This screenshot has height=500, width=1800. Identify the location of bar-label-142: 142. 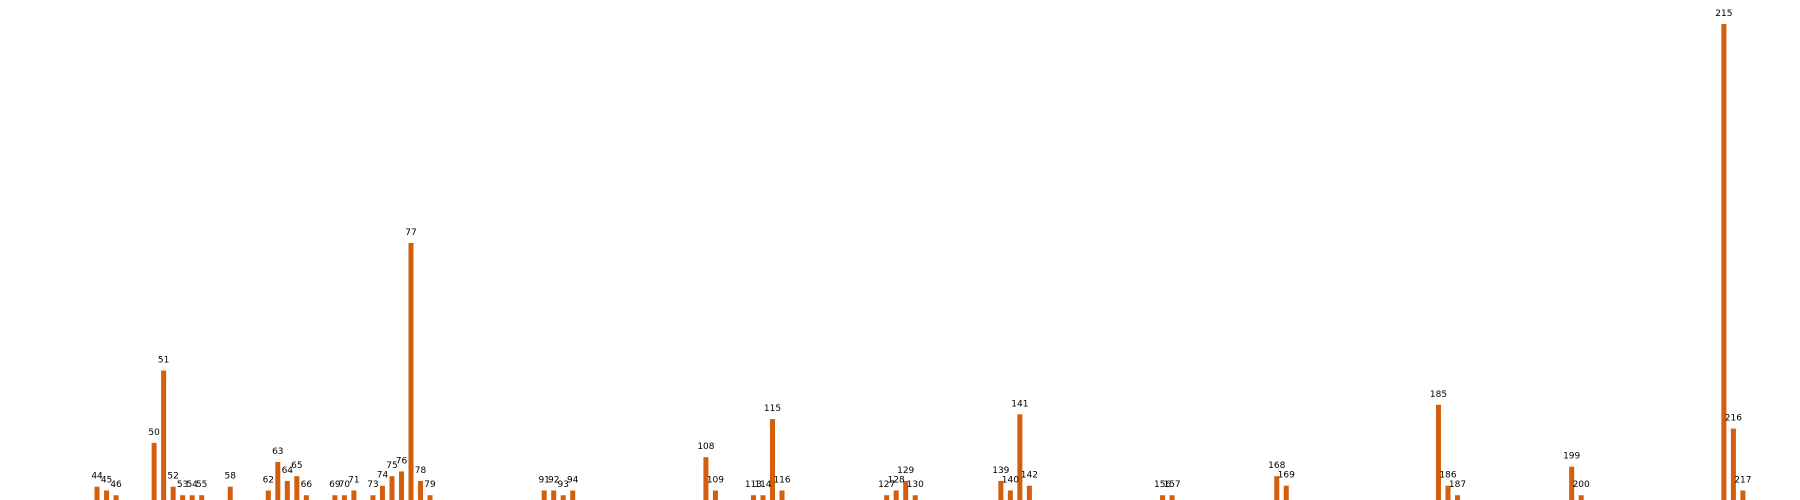
(1029, 476).